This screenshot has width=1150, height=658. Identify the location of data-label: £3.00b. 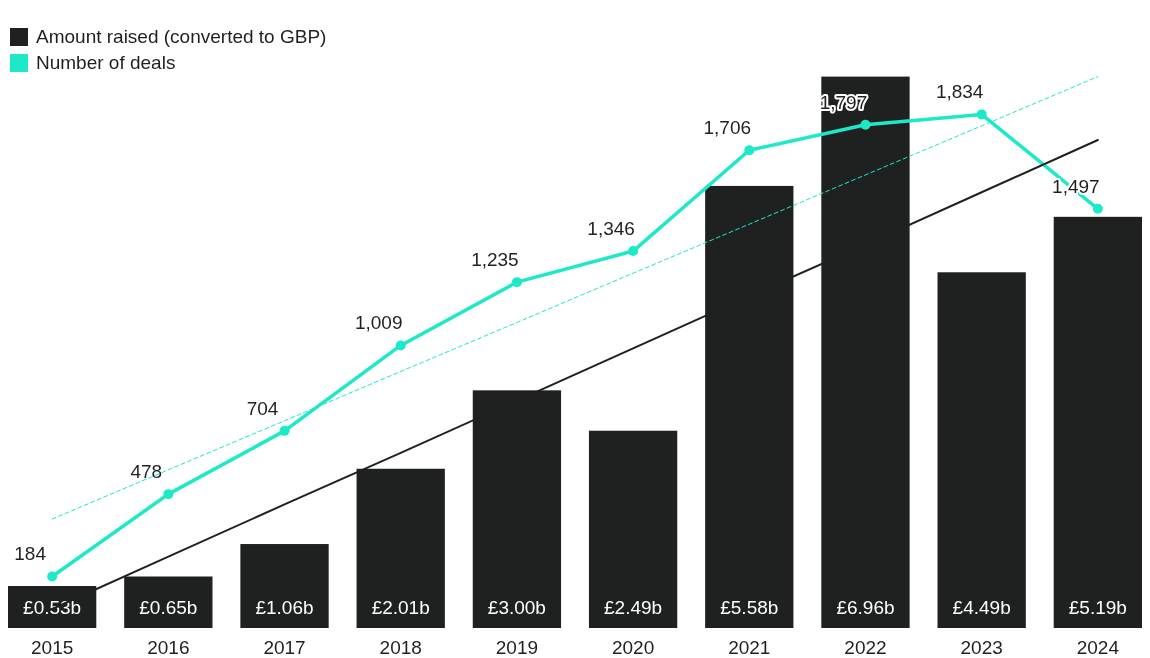
(516, 607).